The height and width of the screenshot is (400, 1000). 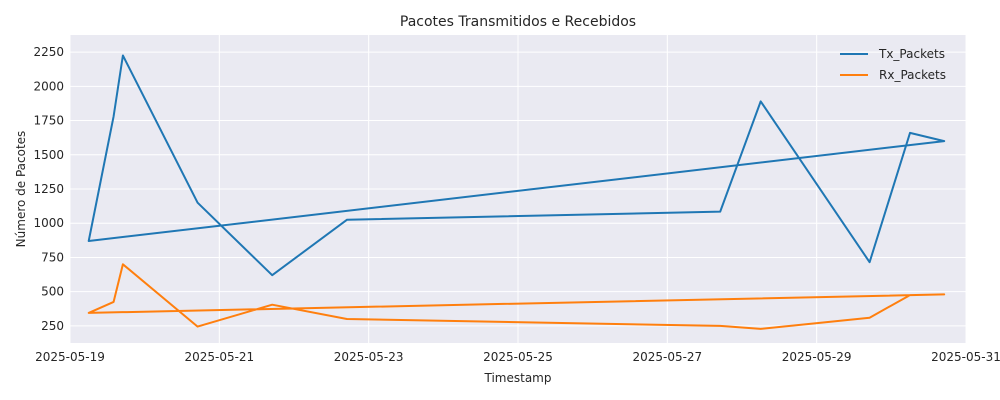 What do you see at coordinates (48, 155) in the screenshot?
I see `y-tick-label: 1500` at bounding box center [48, 155].